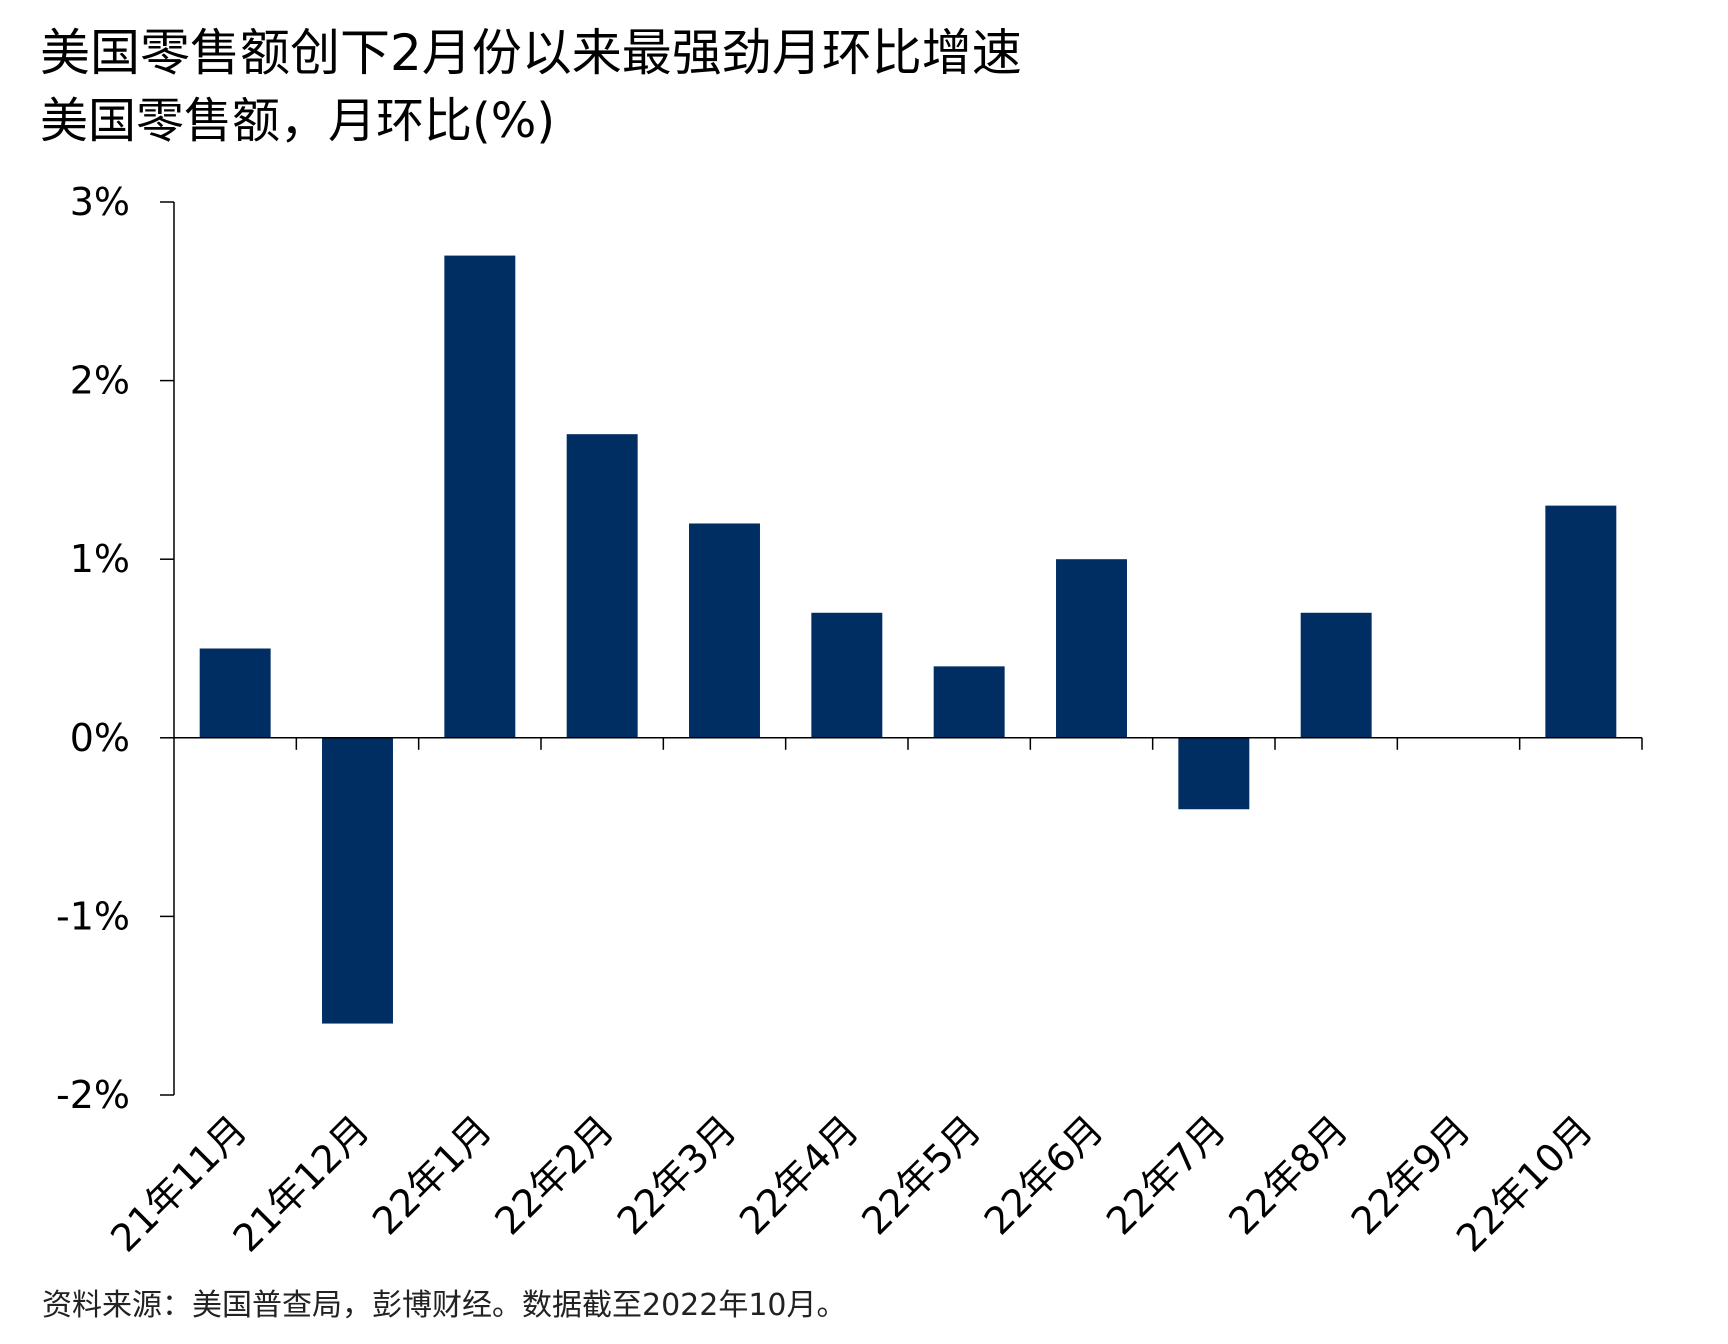  What do you see at coordinates (1166, 1175) in the screenshot?
I see `x-category-label: 22年7月` at bounding box center [1166, 1175].